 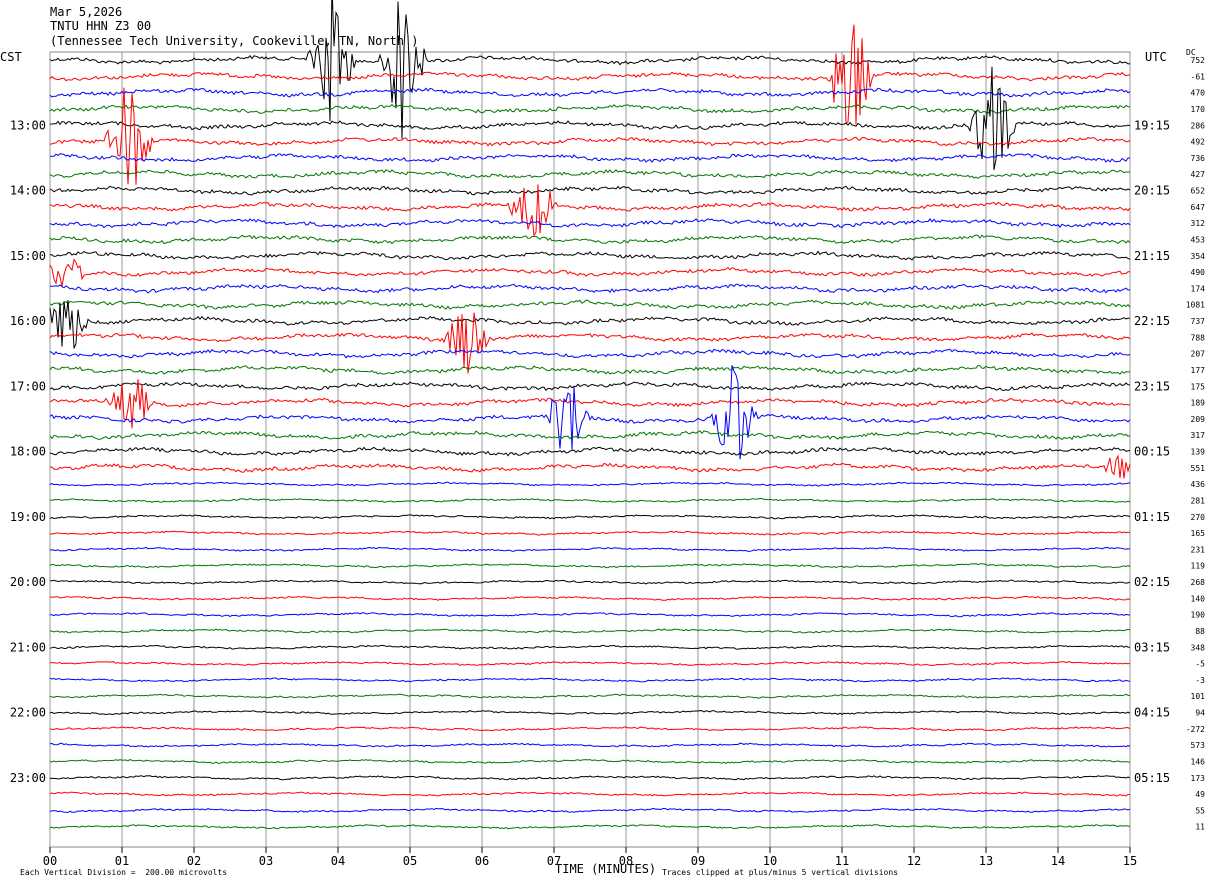 I want to click on right-time-label: 01:15, so click(x=1152, y=517).